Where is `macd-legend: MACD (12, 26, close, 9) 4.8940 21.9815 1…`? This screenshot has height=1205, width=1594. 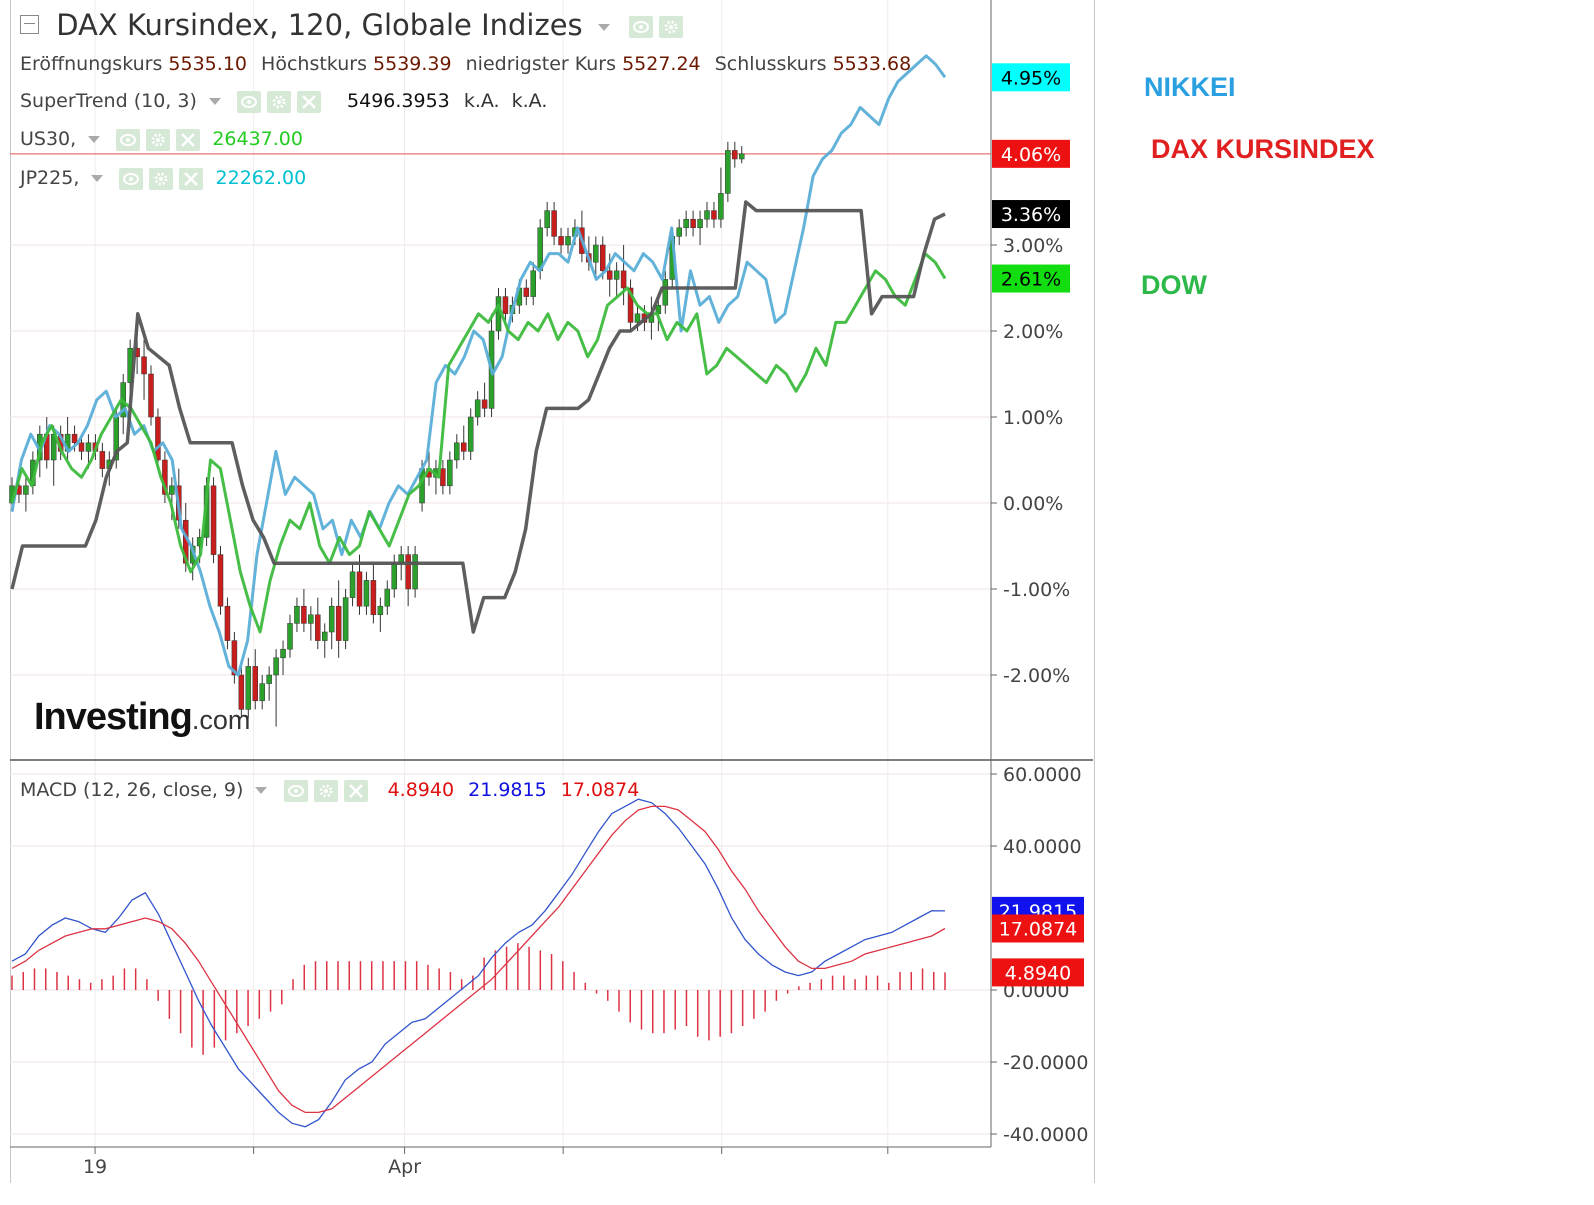 macd-legend: MACD (12, 26, close, 9) 4.8940 21.9815 1… is located at coordinates (329, 790).